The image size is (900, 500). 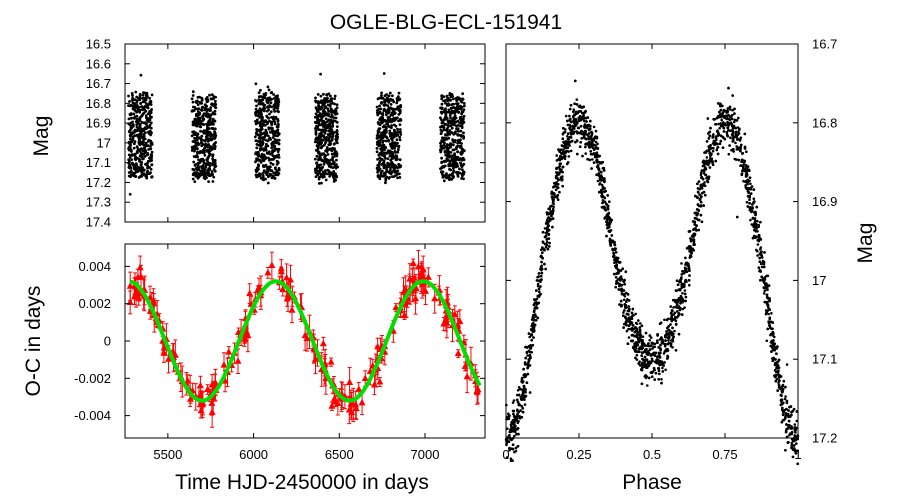 What do you see at coordinates (304, 338) in the screenshot?
I see `o-c-points` at bounding box center [304, 338].